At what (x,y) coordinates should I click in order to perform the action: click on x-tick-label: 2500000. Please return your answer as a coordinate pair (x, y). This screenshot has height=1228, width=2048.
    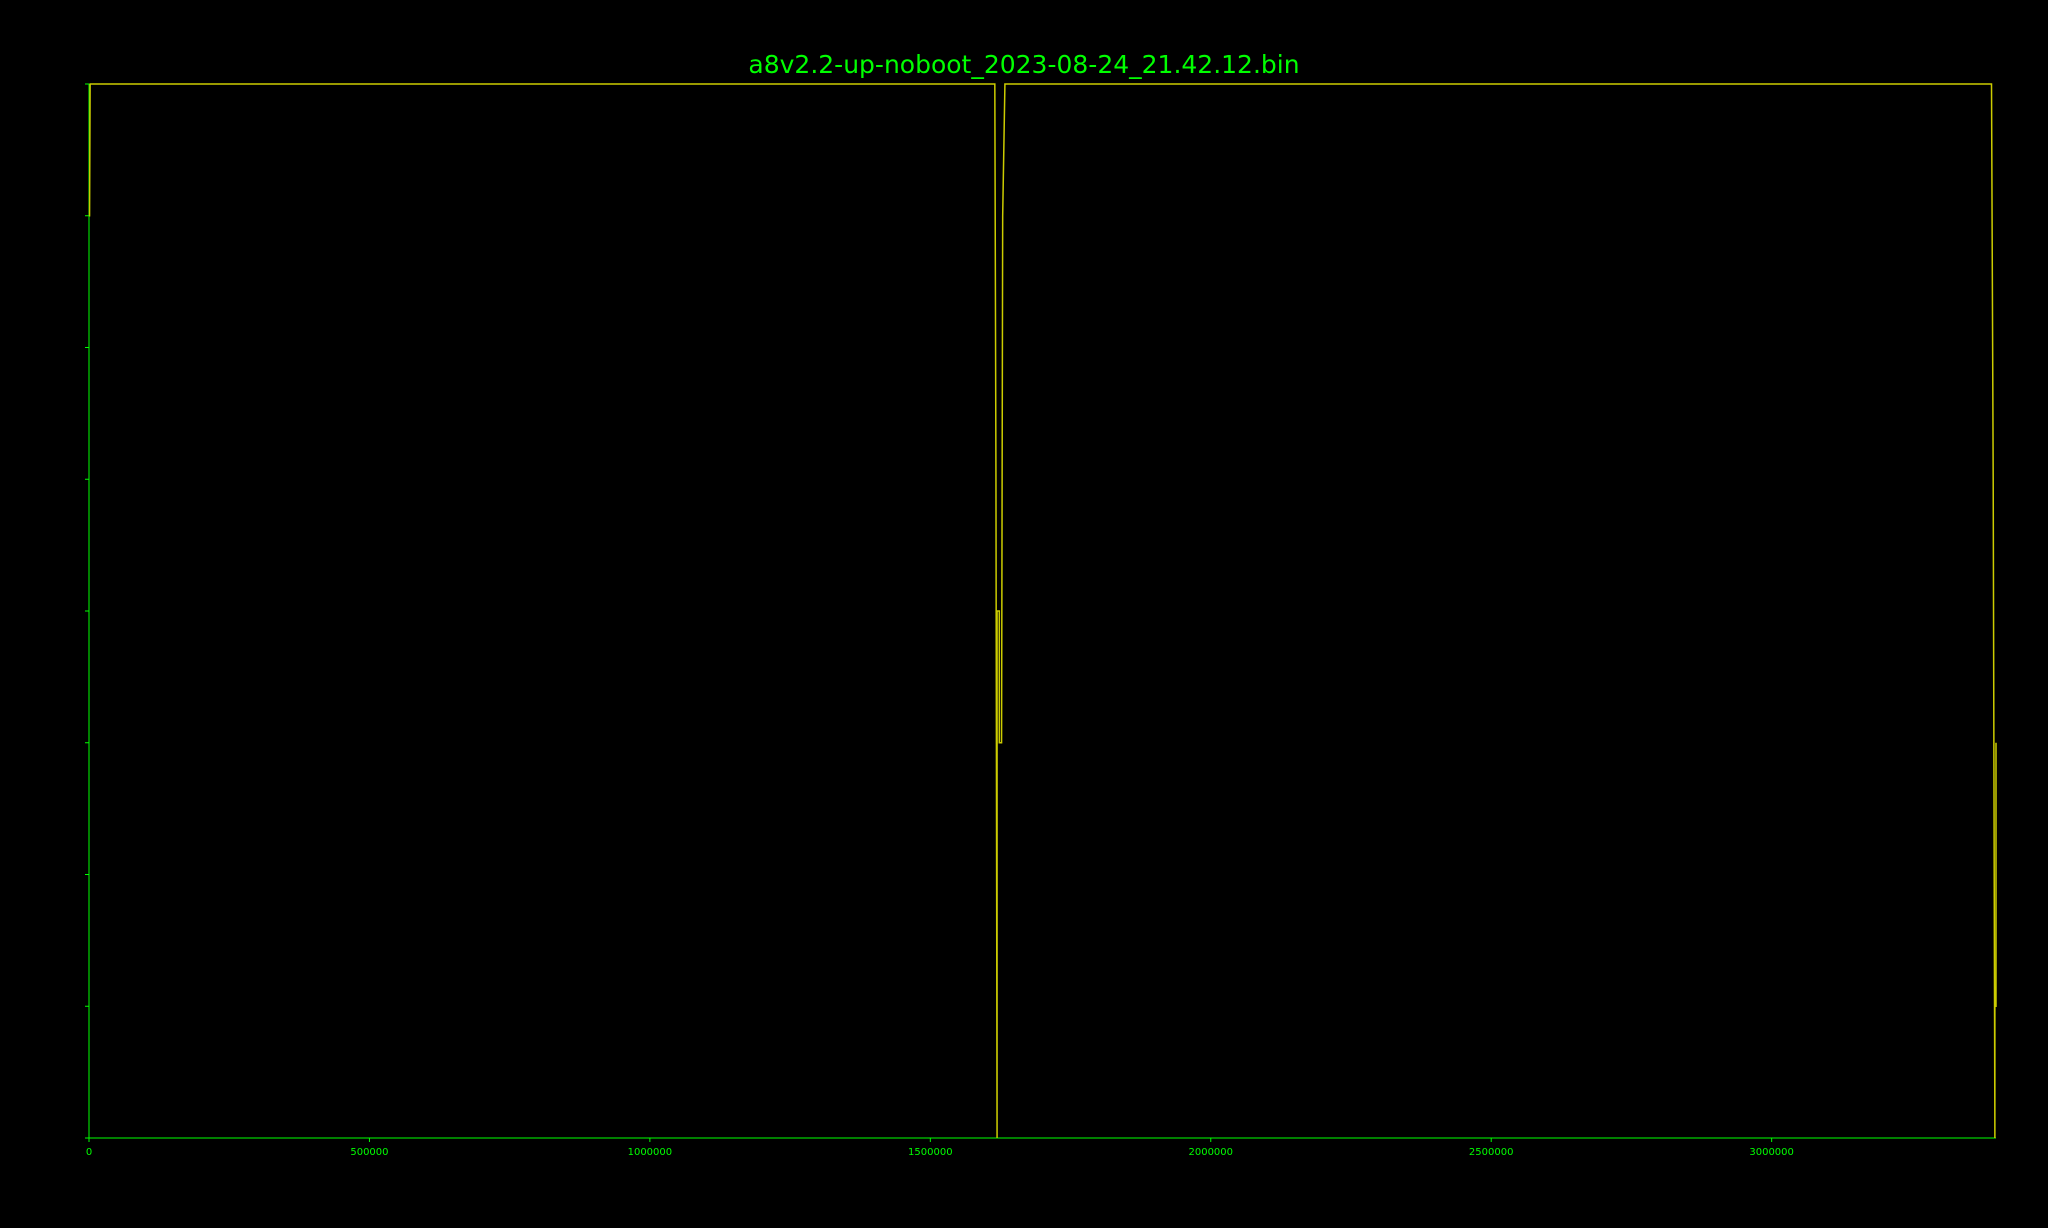
    Looking at the image, I should click on (1491, 1152).